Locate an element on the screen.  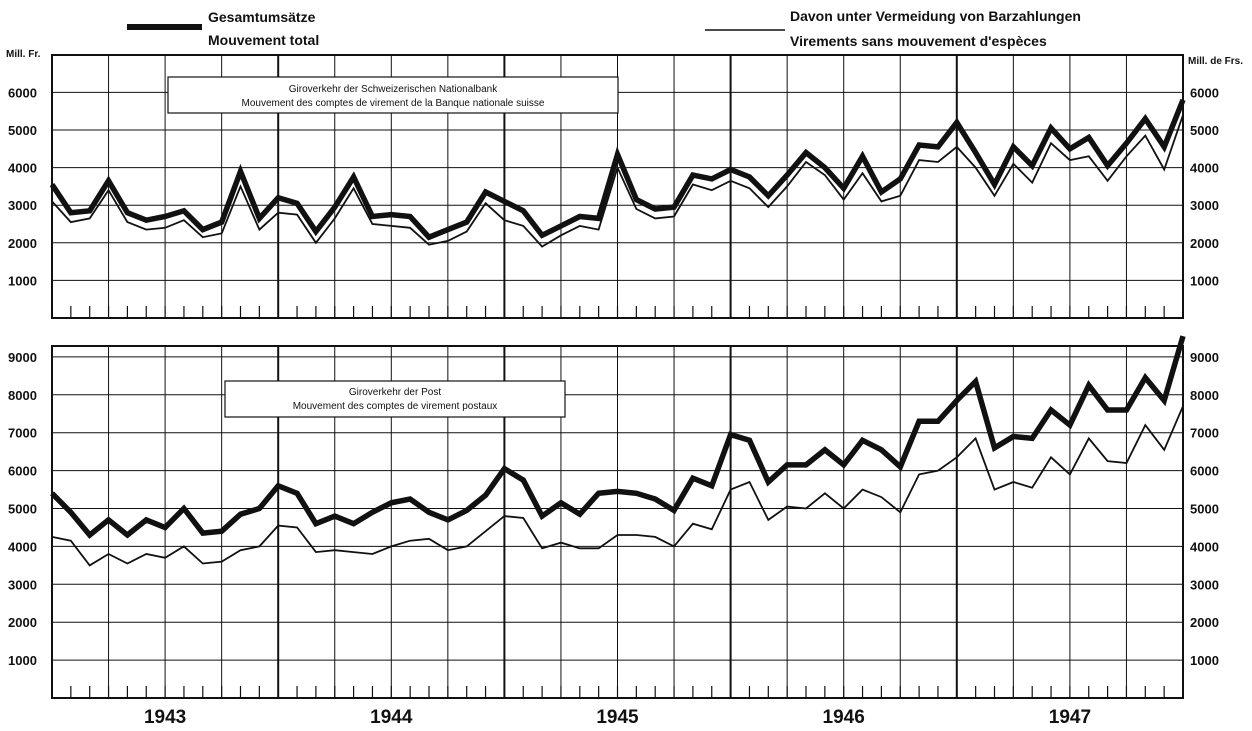
p2-ytick-right: 9000 is located at coordinates (1204, 357).